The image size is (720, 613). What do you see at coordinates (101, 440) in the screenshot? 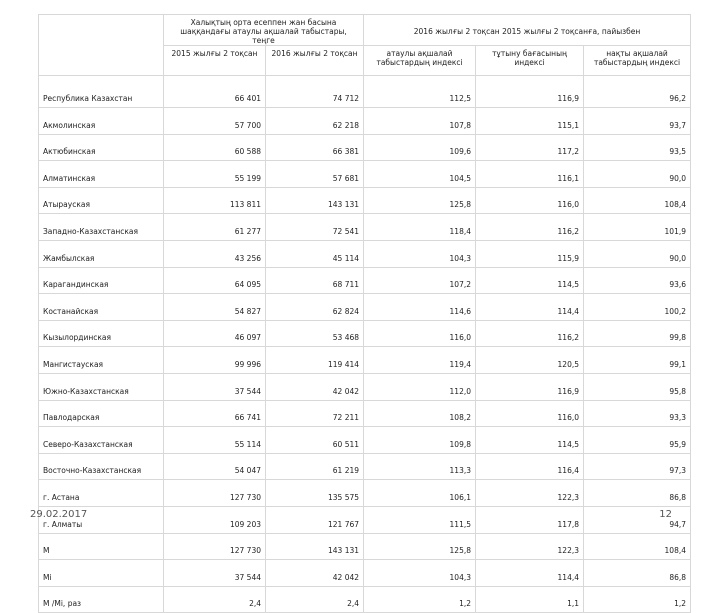
I see `region-label: Северо-Казахстанская` at bounding box center [101, 440].